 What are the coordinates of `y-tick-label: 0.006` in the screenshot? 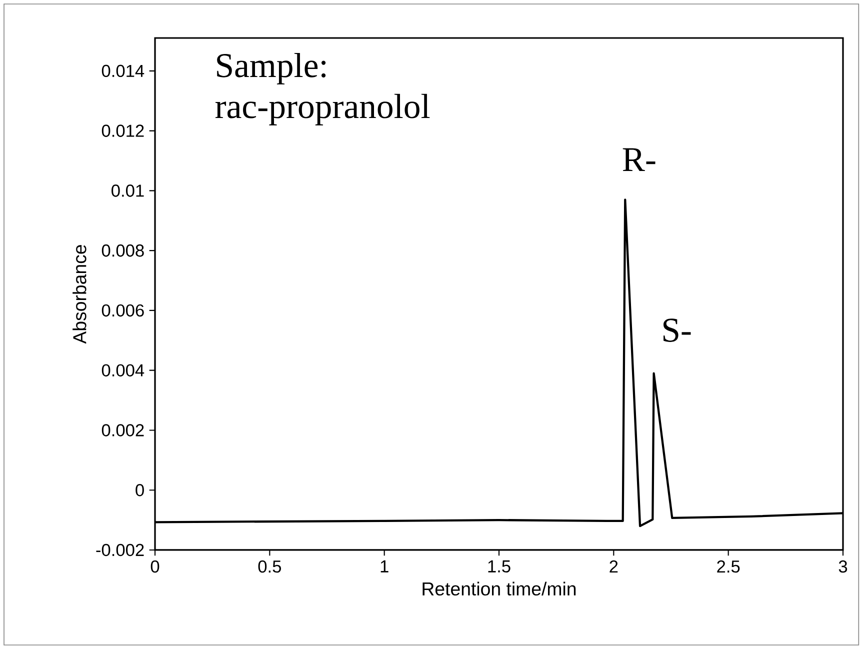 It's located at (123, 310).